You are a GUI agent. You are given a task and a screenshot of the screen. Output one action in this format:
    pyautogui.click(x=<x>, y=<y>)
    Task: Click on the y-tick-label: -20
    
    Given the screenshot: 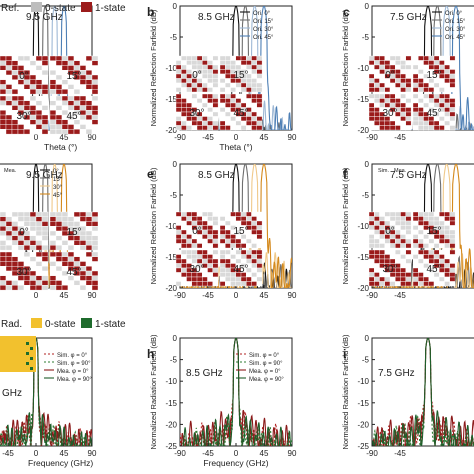 What is the action you would take?
    pyautogui.click(x=171, y=130)
    